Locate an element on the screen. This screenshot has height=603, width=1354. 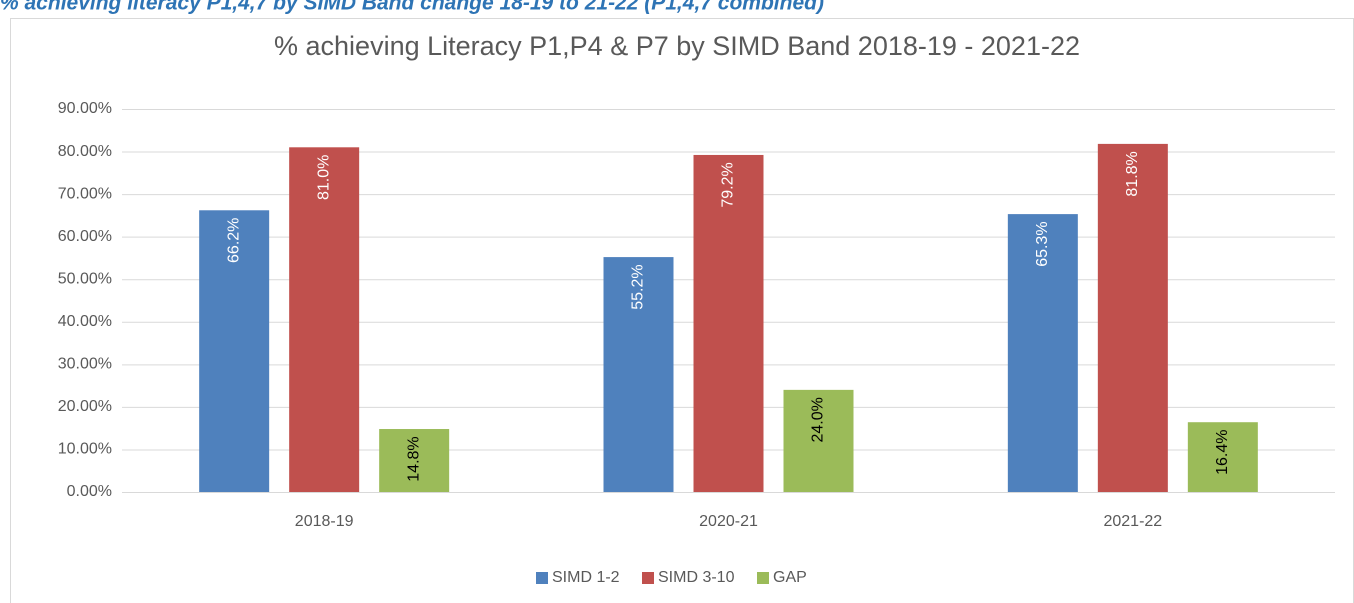
y-tick-label: 70.00% is located at coordinates (85, 193).